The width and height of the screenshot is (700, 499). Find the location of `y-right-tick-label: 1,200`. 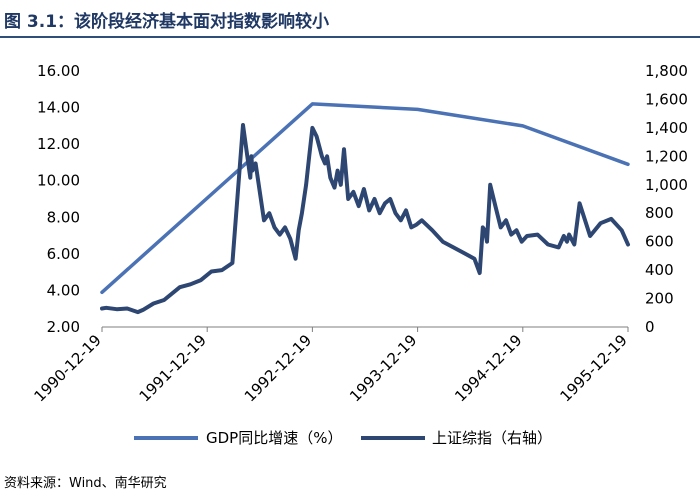

y-right-tick-label: 1,200 is located at coordinates (666, 156).